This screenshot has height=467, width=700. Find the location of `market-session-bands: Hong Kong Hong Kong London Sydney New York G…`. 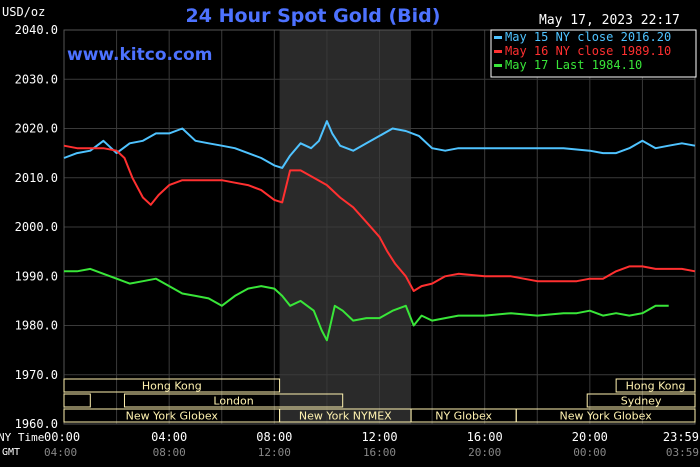

market-session-bands: Hong Kong Hong Kong London Sydney New York G… is located at coordinates (379, 400).